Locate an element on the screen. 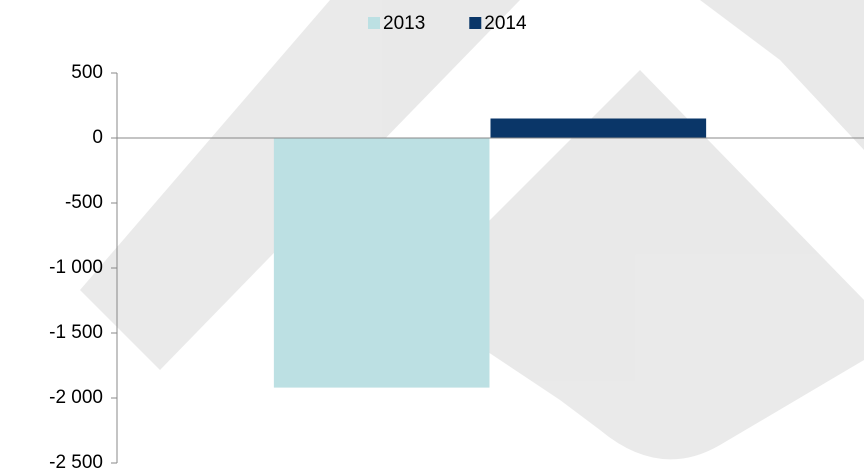 Image resolution: width=864 pixels, height=475 pixels. y-tick-label: -2 000 is located at coordinates (76, 397).